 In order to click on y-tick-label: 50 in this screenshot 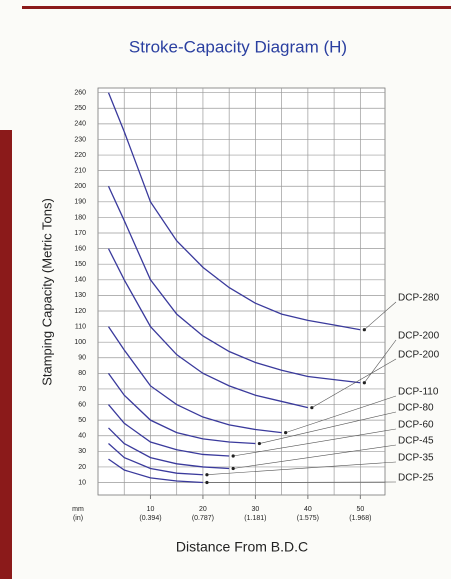, I will do `click(82, 420)`.